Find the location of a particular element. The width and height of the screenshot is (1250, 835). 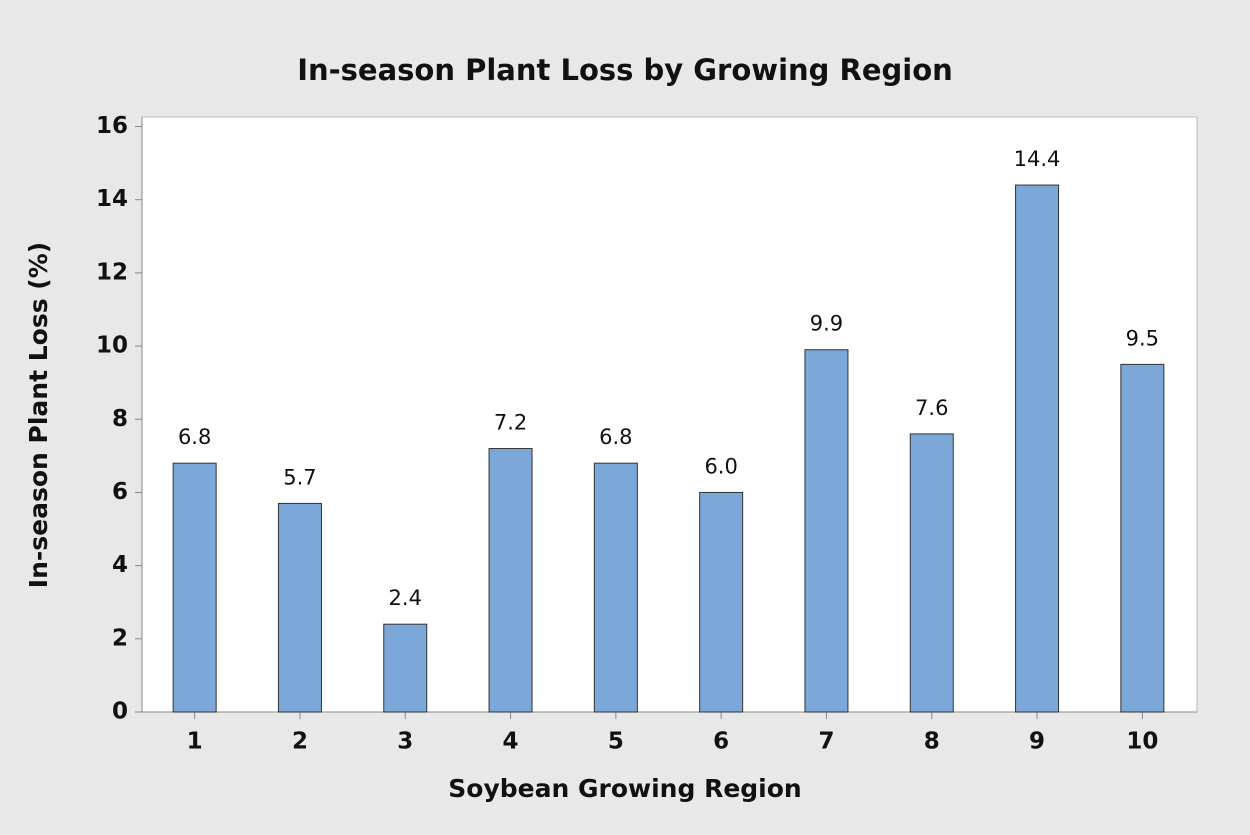

y-tick-label: 2 is located at coordinates (120, 638).